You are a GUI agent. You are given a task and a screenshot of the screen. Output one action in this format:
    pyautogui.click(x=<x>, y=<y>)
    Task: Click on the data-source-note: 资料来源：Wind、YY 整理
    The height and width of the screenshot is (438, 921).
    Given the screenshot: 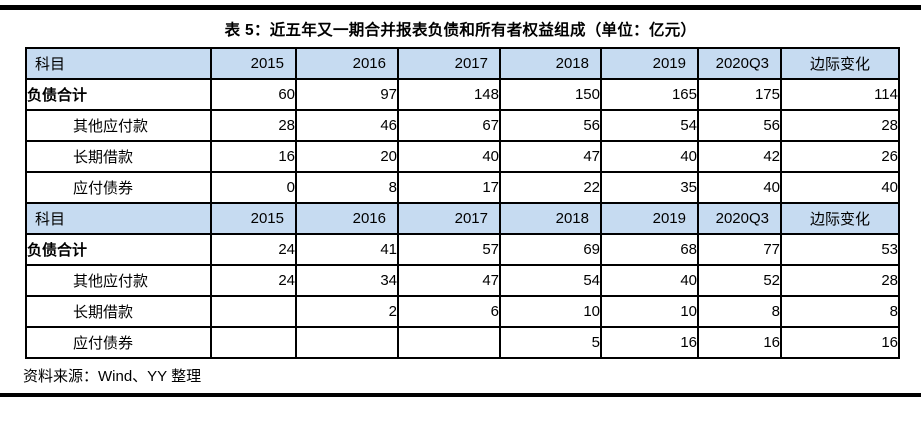 What is the action you would take?
    pyautogui.click(x=112, y=376)
    